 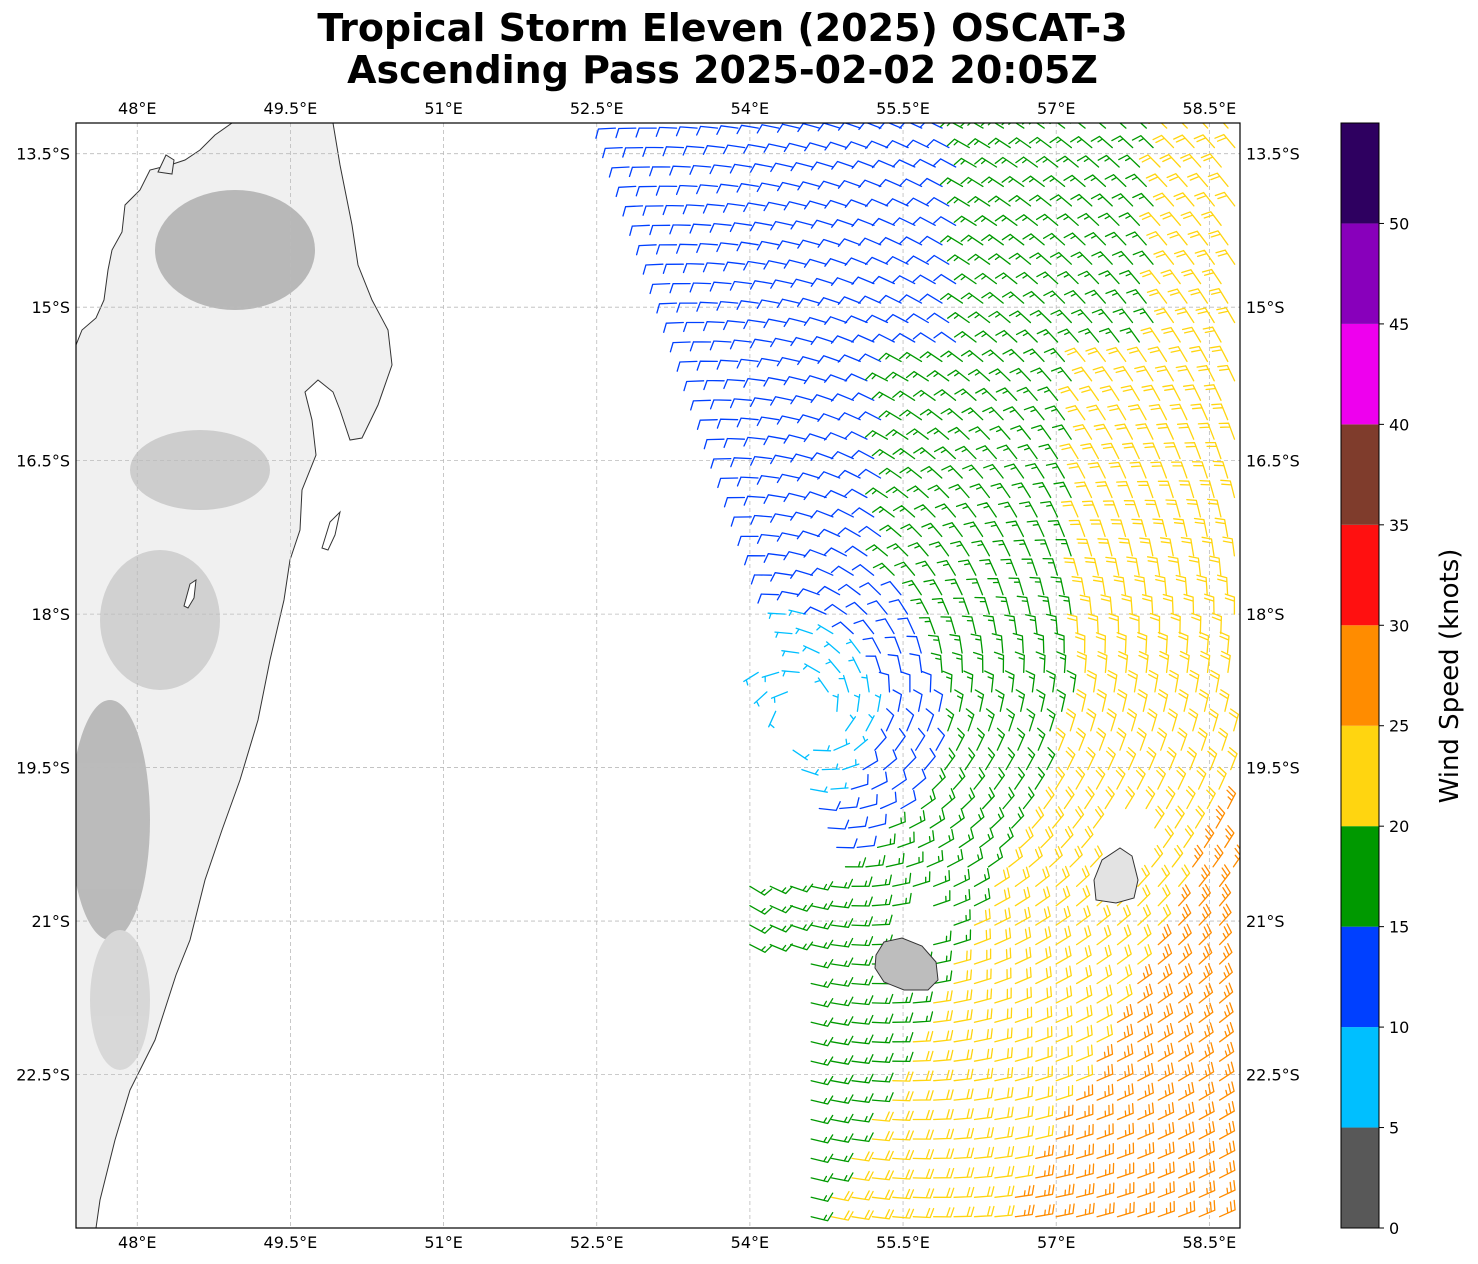 I want to click on colorbar-tick-label: 45, so click(x=1399, y=324).